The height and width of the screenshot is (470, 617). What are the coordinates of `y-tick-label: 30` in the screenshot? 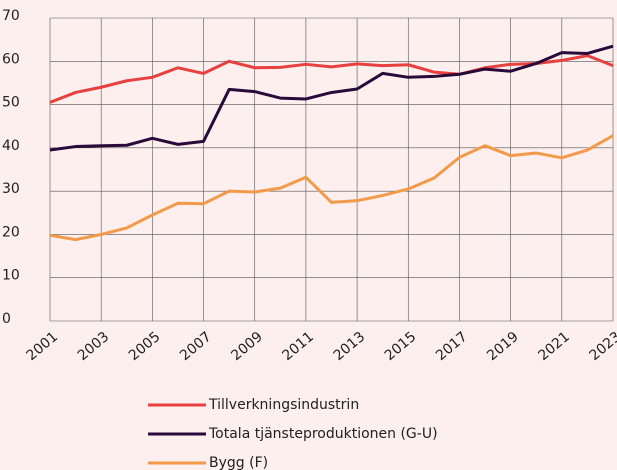 It's located at (11, 189).